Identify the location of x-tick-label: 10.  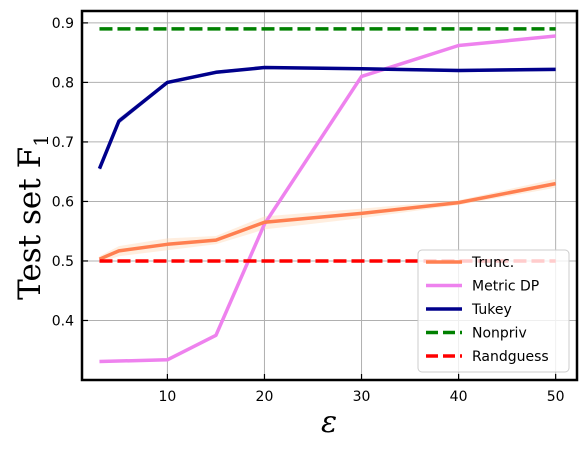
(167, 397).